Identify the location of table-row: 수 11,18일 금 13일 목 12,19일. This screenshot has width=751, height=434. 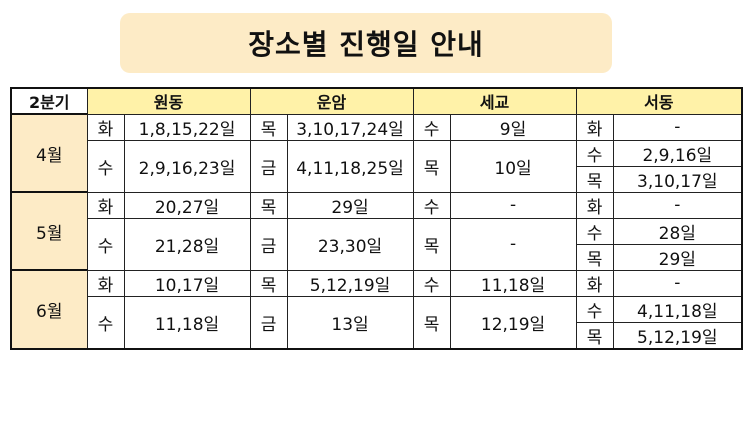
(376, 322).